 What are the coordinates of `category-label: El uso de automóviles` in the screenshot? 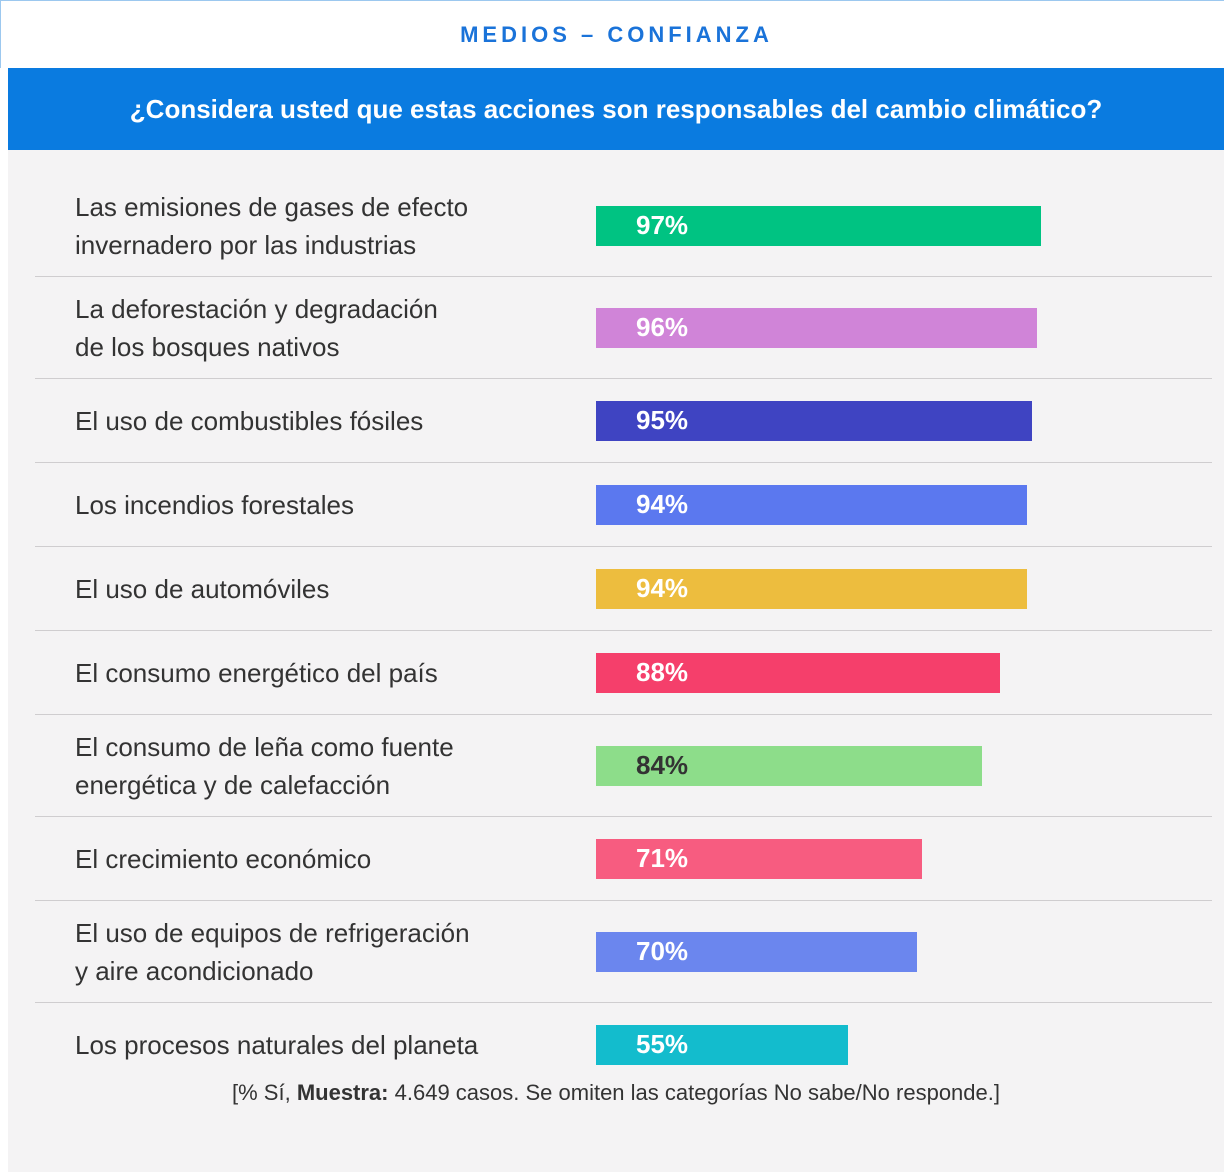 It's located at (202, 588).